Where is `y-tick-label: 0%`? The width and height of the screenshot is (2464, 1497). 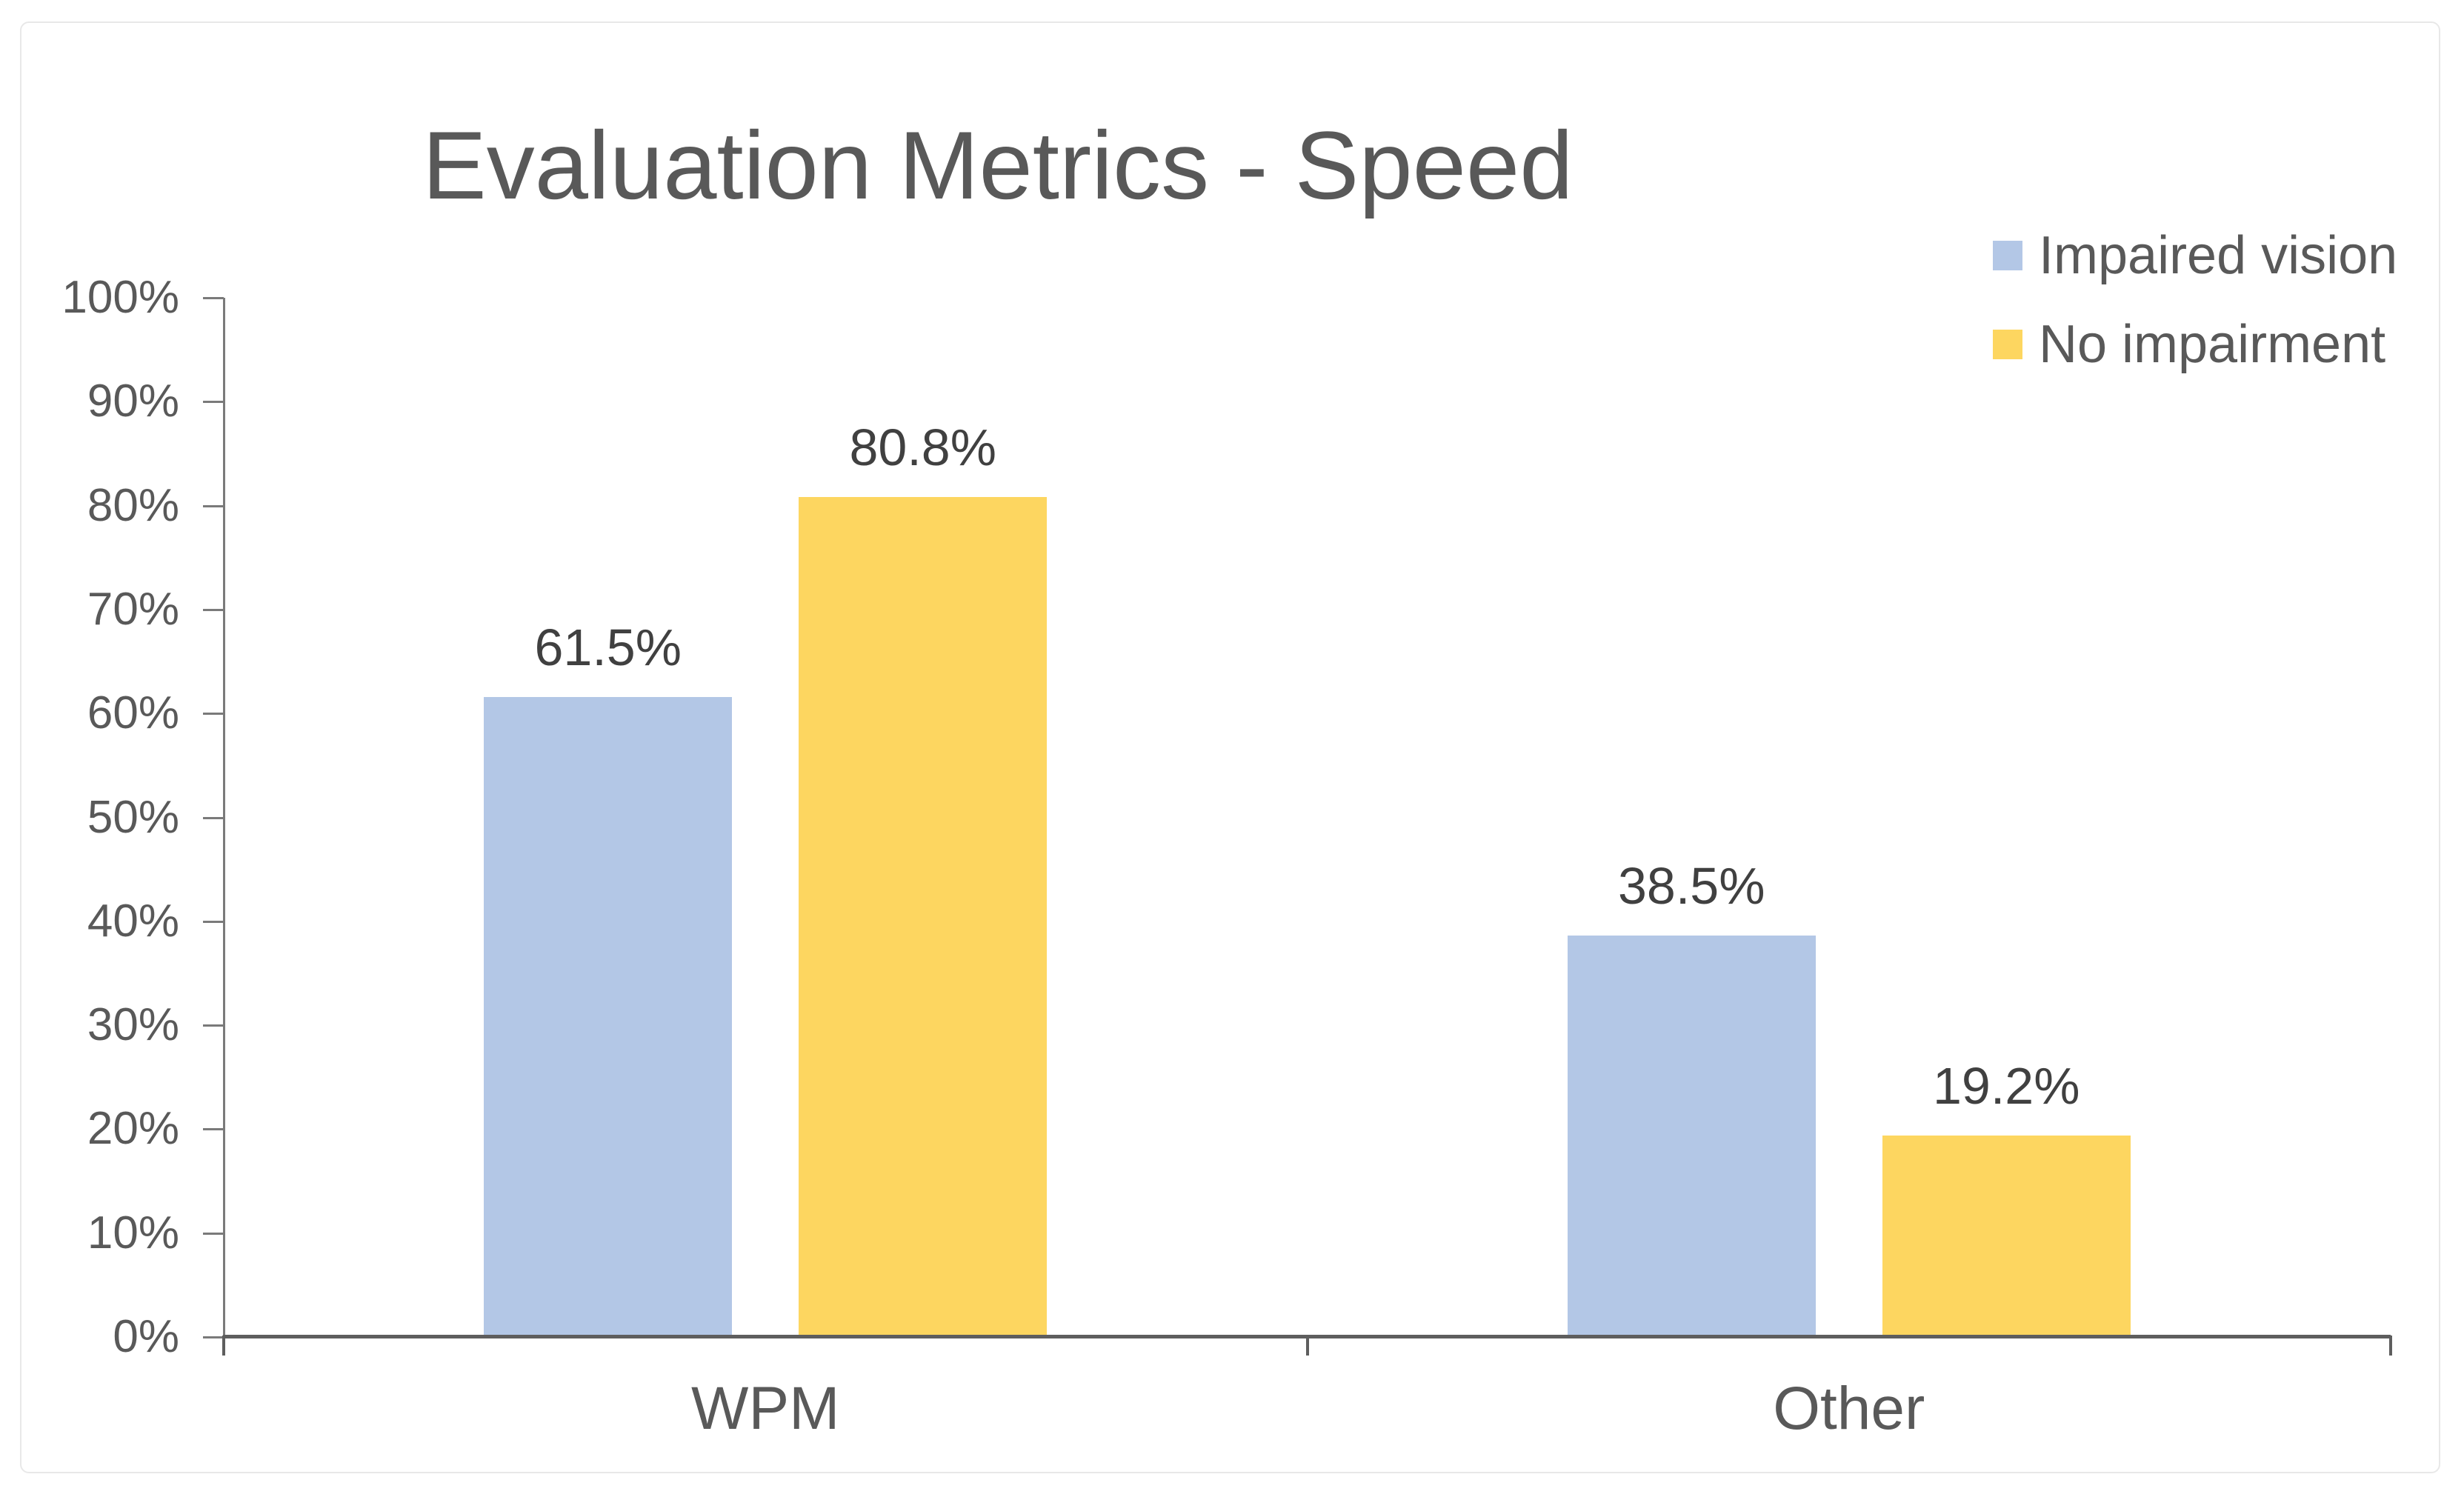 y-tick-label: 0% is located at coordinates (146, 1336).